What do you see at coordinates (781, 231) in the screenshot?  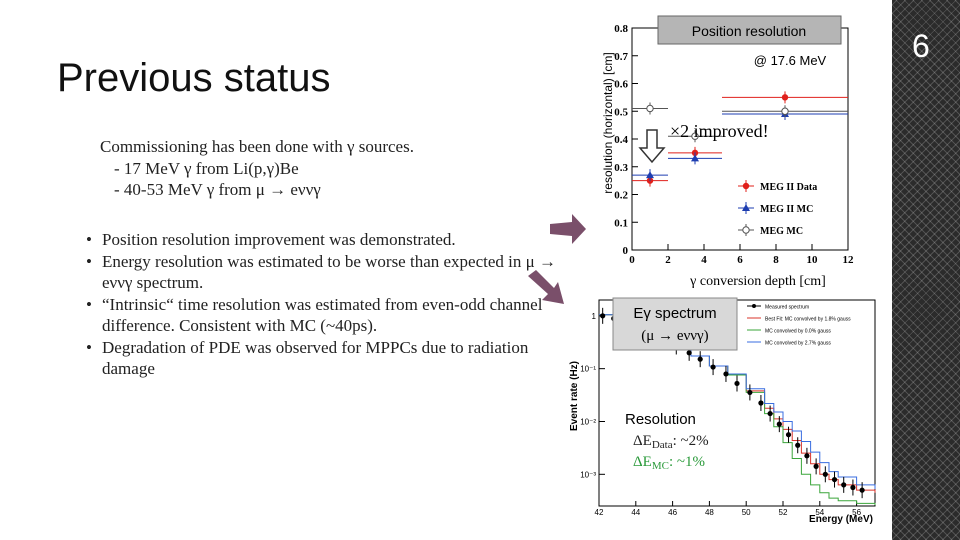 I see `chart1-legend-label: MEG MC` at bounding box center [781, 231].